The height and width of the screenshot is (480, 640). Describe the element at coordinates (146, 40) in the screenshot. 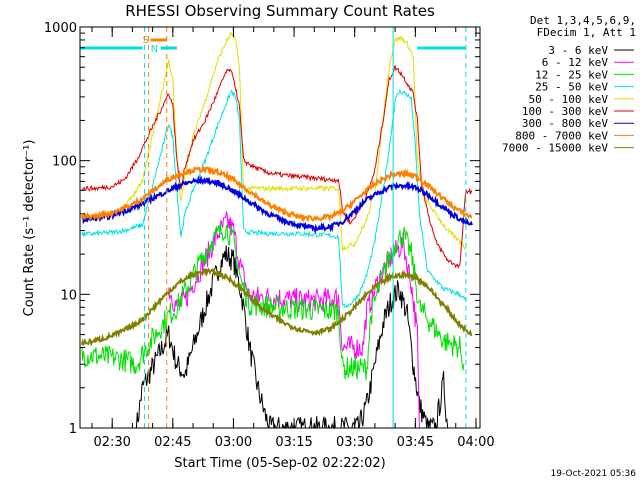

I see `marker-label-0: S` at that location.